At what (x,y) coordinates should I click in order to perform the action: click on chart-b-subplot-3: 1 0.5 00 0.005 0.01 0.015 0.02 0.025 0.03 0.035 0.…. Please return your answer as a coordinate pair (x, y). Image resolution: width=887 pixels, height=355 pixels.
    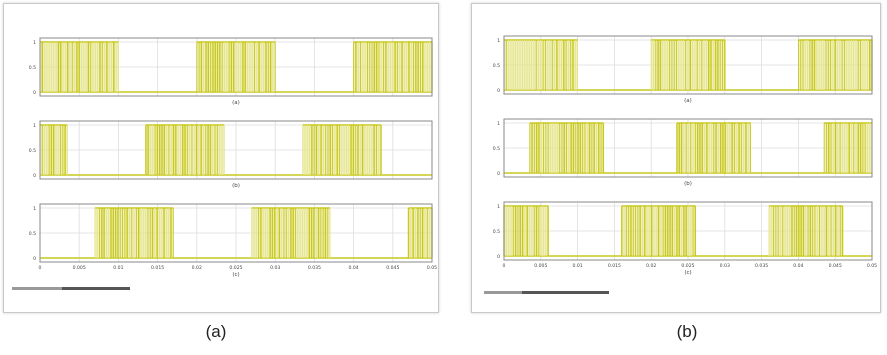
    Looking at the image, I should click on (685, 238).